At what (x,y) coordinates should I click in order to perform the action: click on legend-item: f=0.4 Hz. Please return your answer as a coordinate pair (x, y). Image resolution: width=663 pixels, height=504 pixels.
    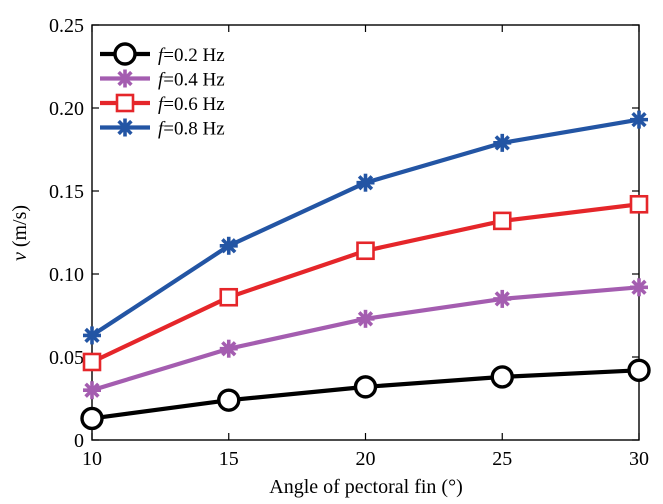
    Looking at the image, I should click on (162, 80).